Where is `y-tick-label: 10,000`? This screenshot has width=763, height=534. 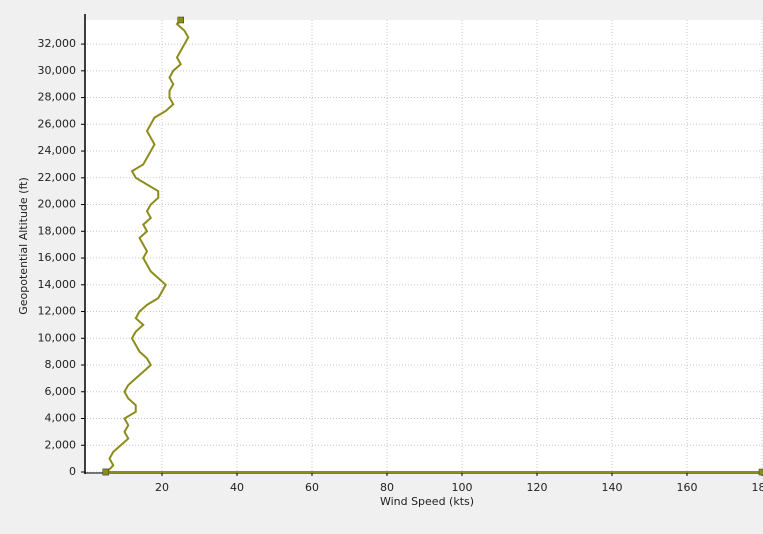 y-tick-label: 10,000 is located at coordinates (57, 337).